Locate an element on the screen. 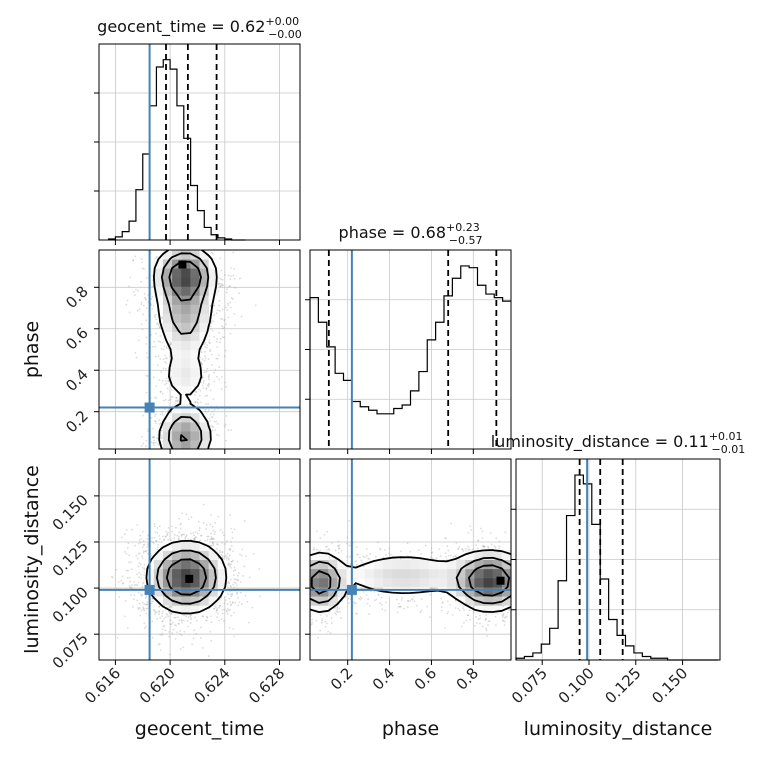  pair-geocent_time-phase-frame is located at coordinates (199, 349).